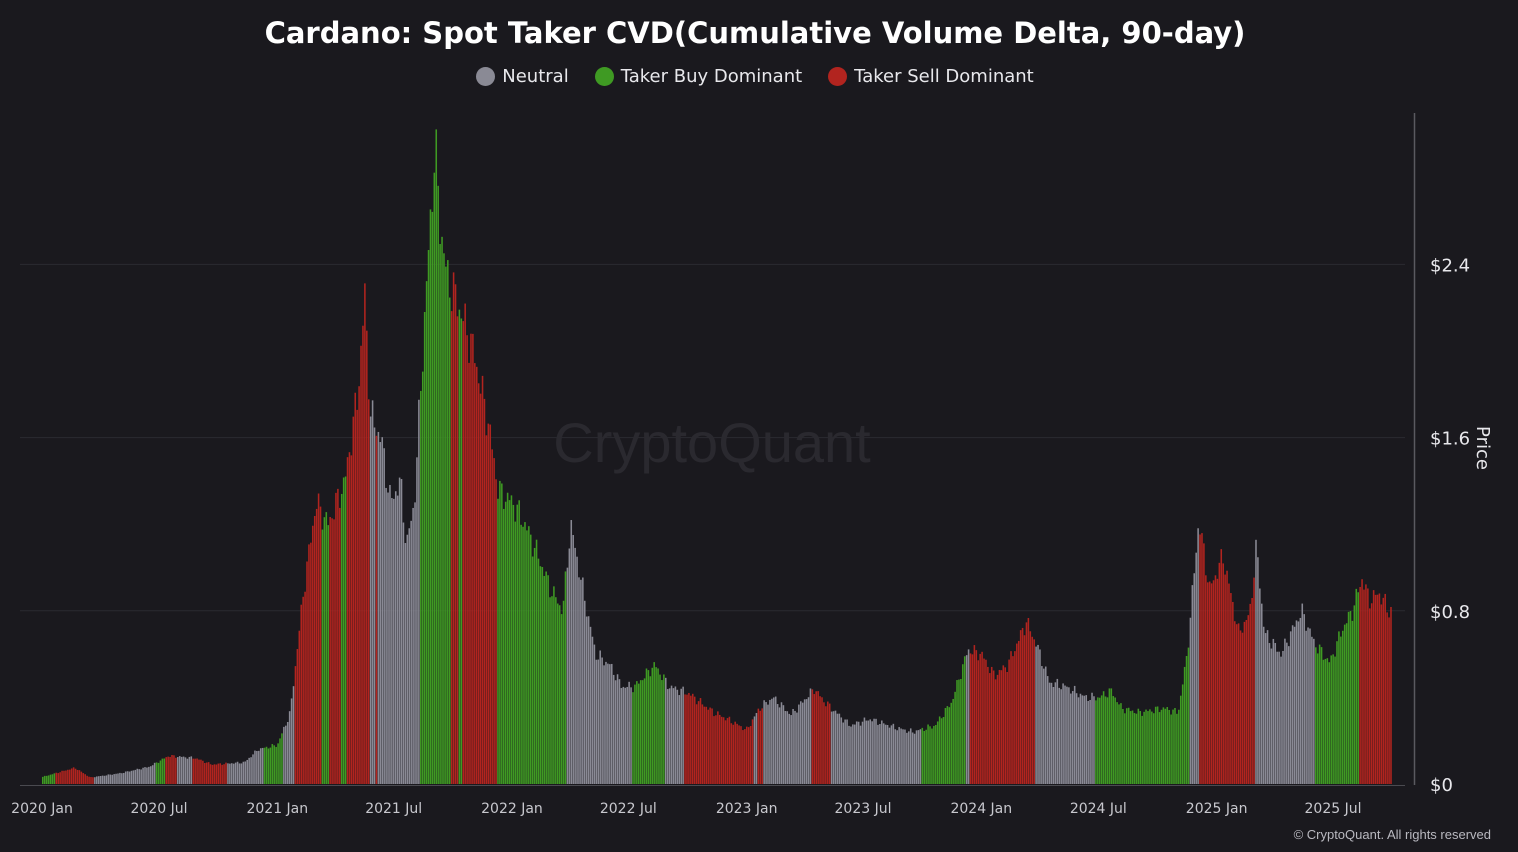 This screenshot has width=1518, height=852. Describe the element at coordinates (747, 809) in the screenshot. I see `x-tick-label: 2023 Jan` at that location.